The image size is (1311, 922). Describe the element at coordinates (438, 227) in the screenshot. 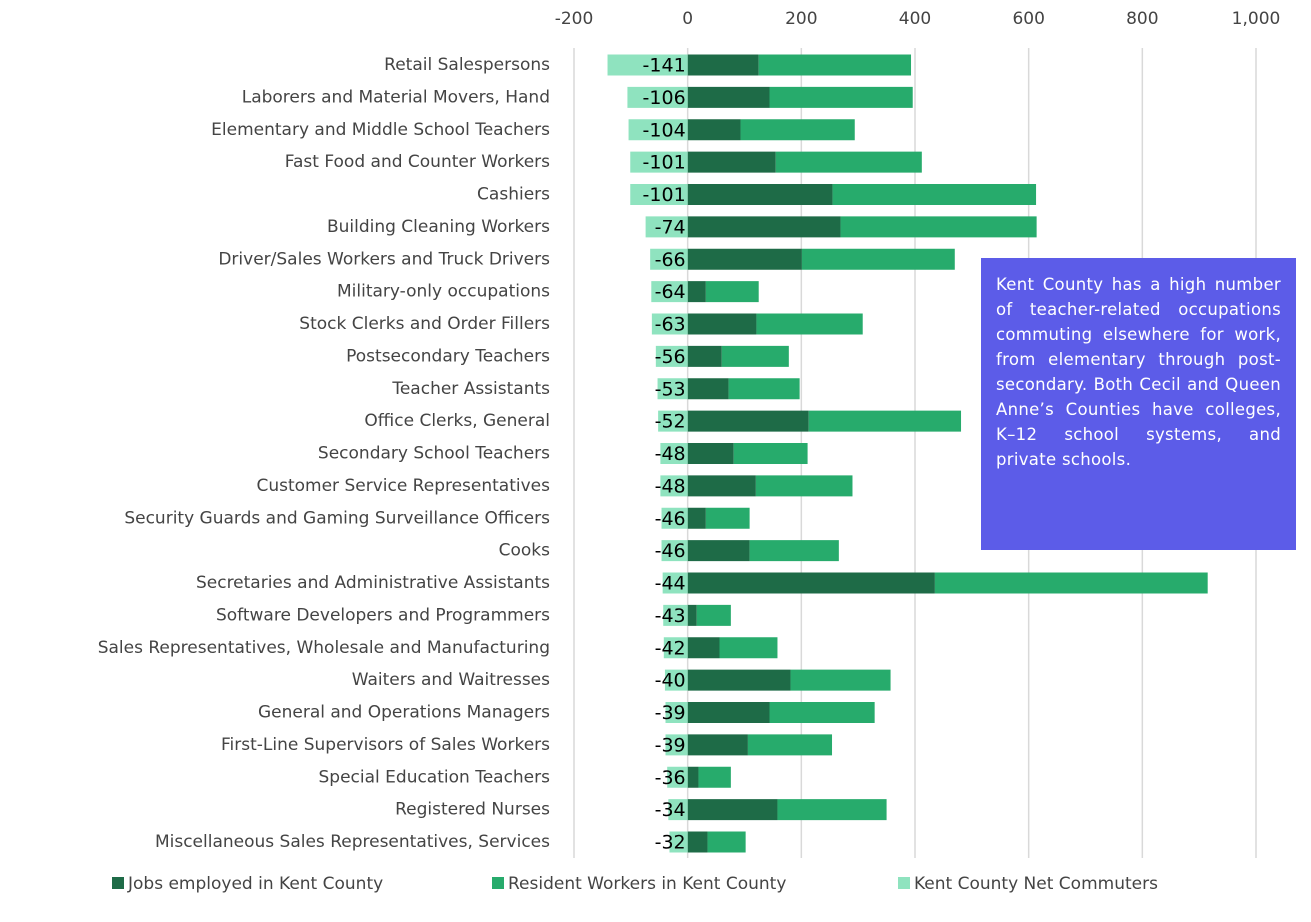

I see `category-label: Building Cleaning Workers` at that location.